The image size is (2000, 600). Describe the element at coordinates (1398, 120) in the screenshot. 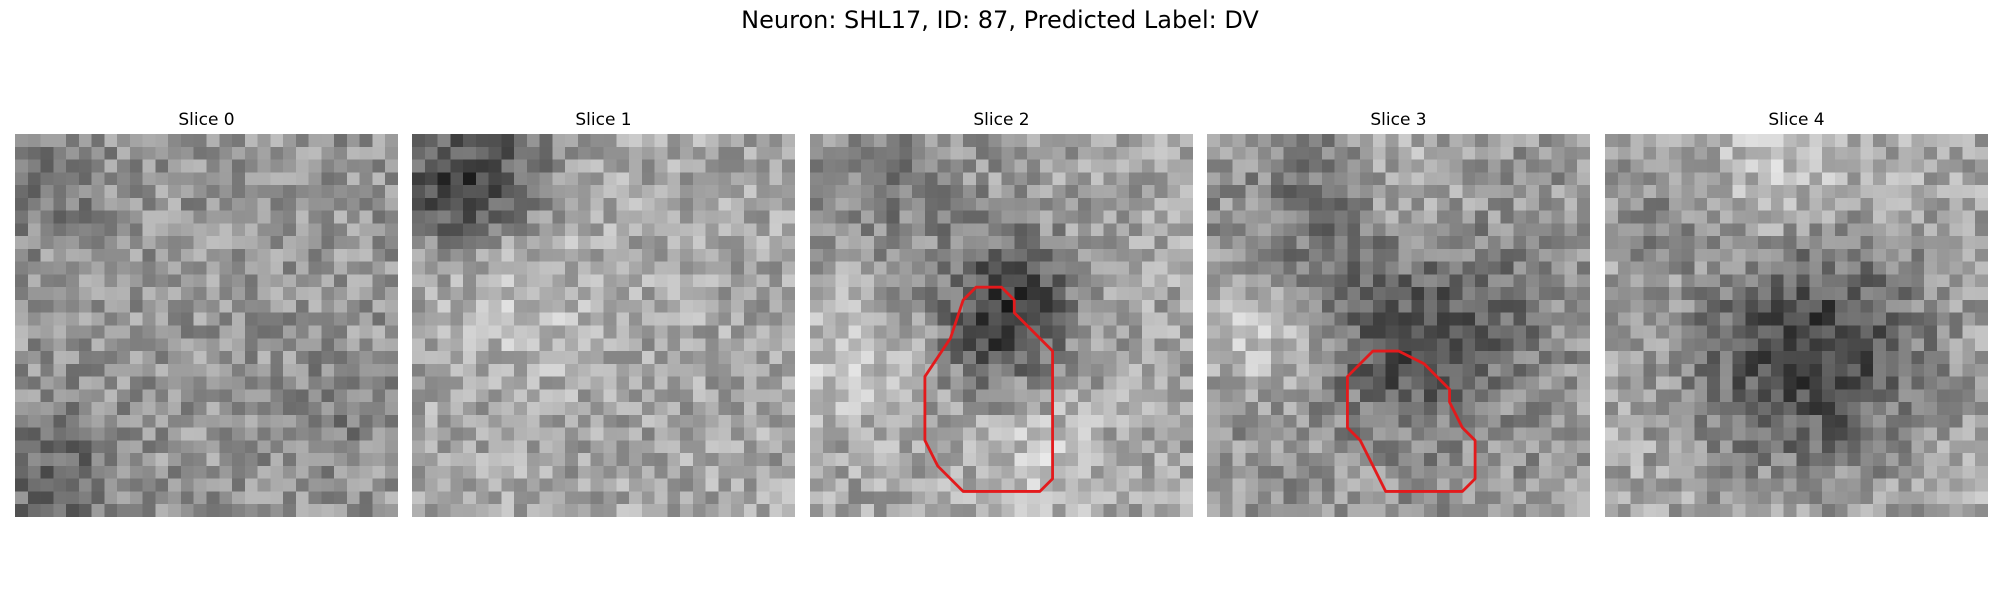

I see `slice-title: Slice 3` at that location.